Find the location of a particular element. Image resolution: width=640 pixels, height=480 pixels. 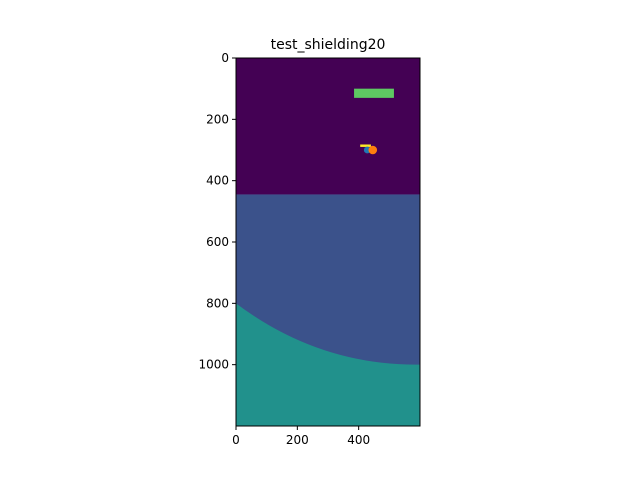

x-tick-label: 0 is located at coordinates (236, 440).